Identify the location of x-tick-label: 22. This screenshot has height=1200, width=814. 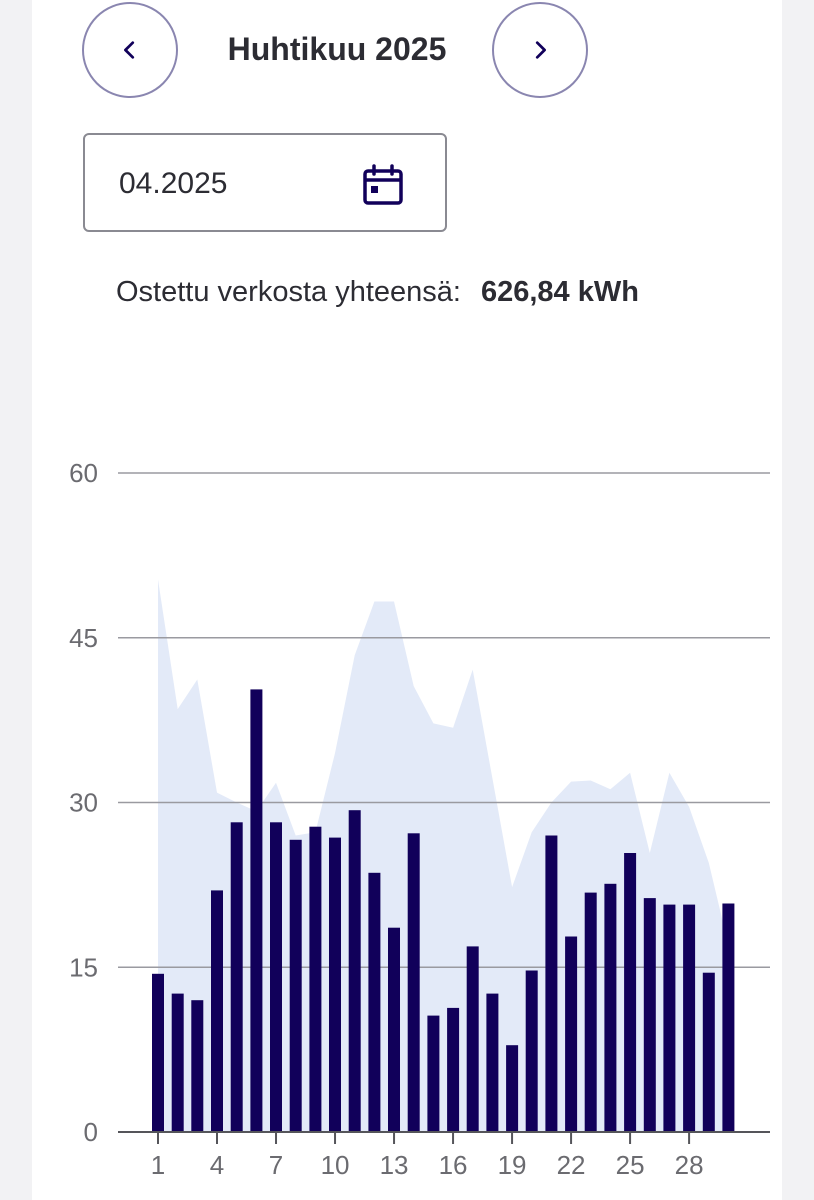
(571, 1165).